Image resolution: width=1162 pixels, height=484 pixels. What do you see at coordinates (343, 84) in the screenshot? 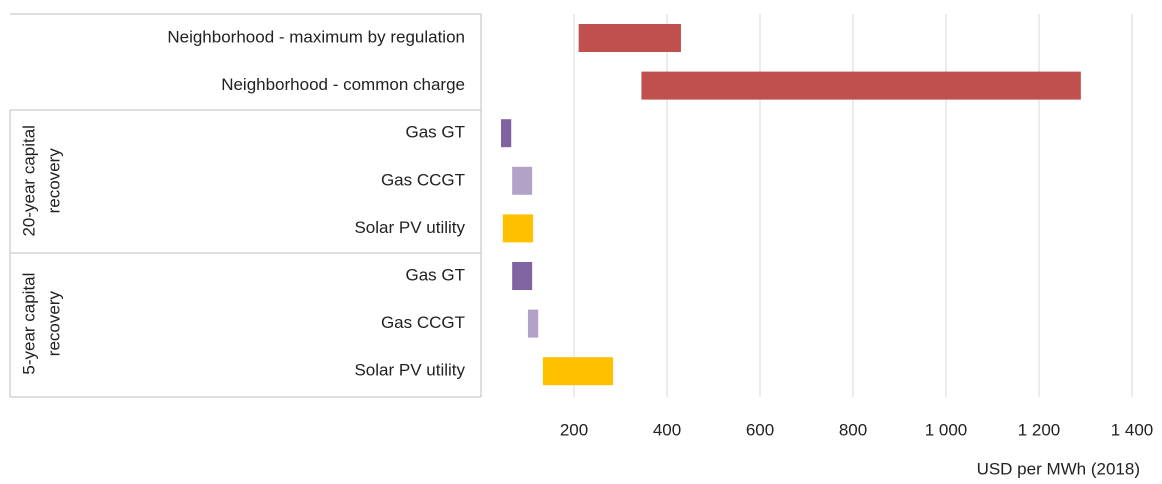
I see `category-label: Neighborhood - common charge` at bounding box center [343, 84].